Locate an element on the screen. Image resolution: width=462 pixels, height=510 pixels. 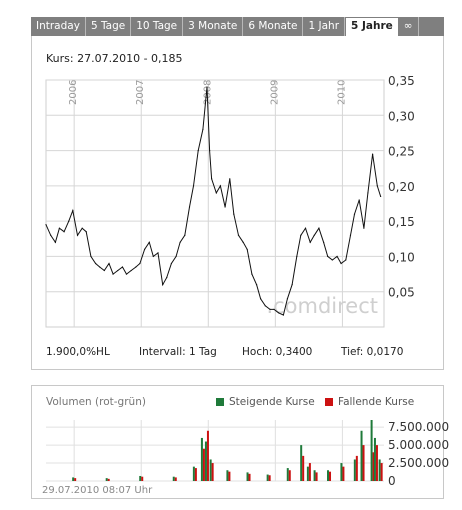
tab-3: 3 Monate is located at coordinates (213, 26).